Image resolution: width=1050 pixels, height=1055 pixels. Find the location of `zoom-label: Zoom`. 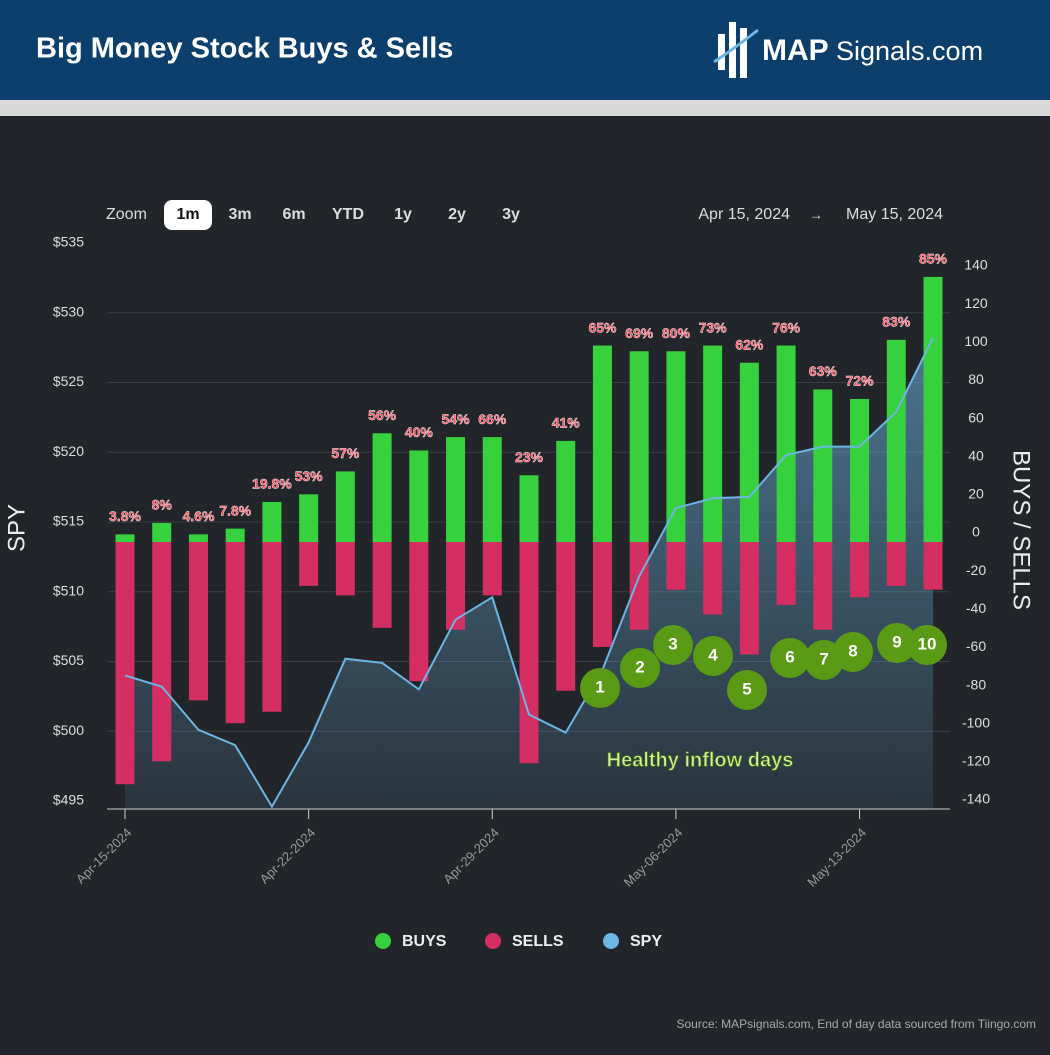

zoom-label: Zoom is located at coordinates (126, 214).